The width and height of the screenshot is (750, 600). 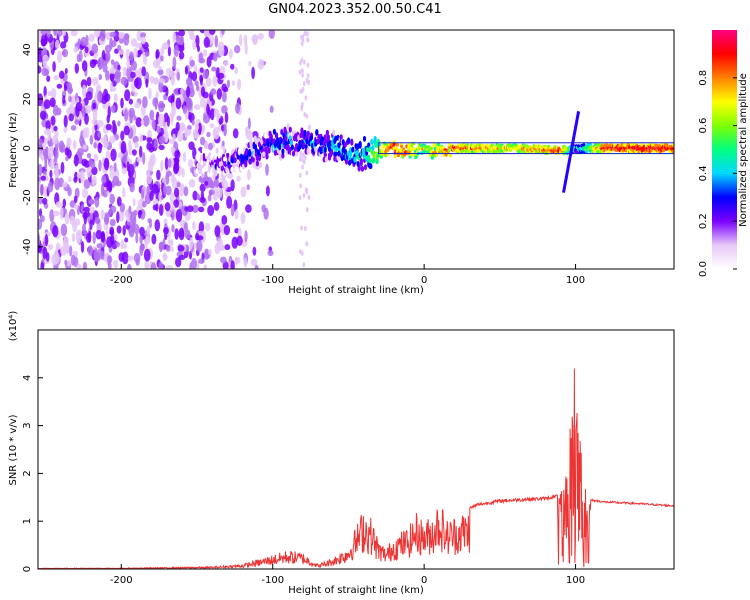 I want to click on colorbar-tick-label: 0.8, so click(x=703, y=78).